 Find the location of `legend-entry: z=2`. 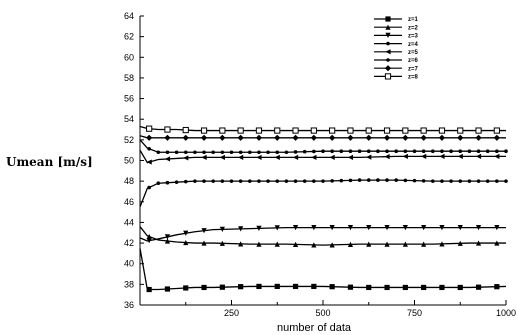

legend-entry: z=2 is located at coordinates (396, 28).